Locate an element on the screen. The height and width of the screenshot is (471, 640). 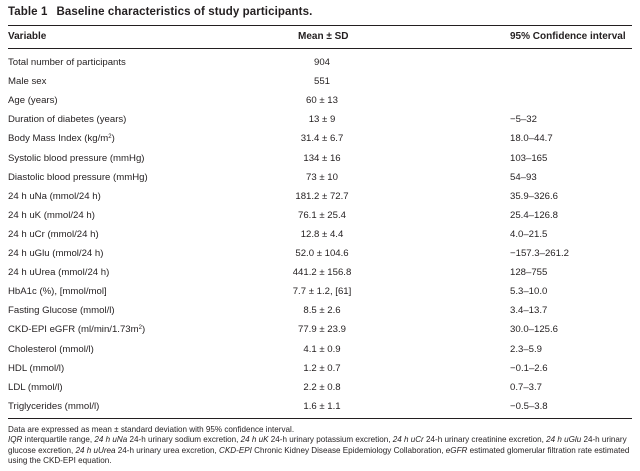
row-variable: 24 h uUrea (mmol/24 h) is located at coordinates (58, 273).